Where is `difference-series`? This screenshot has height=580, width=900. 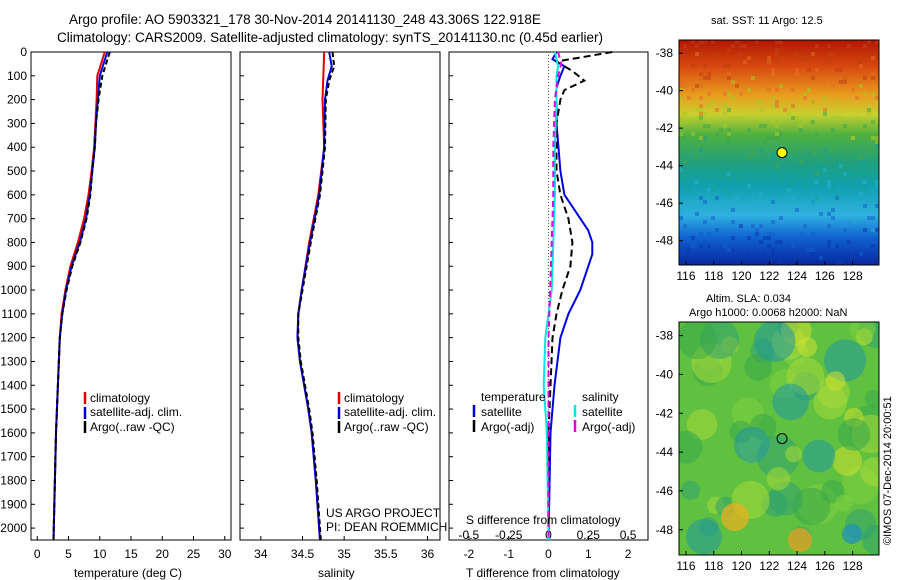 difference-series is located at coordinates (577, 296).